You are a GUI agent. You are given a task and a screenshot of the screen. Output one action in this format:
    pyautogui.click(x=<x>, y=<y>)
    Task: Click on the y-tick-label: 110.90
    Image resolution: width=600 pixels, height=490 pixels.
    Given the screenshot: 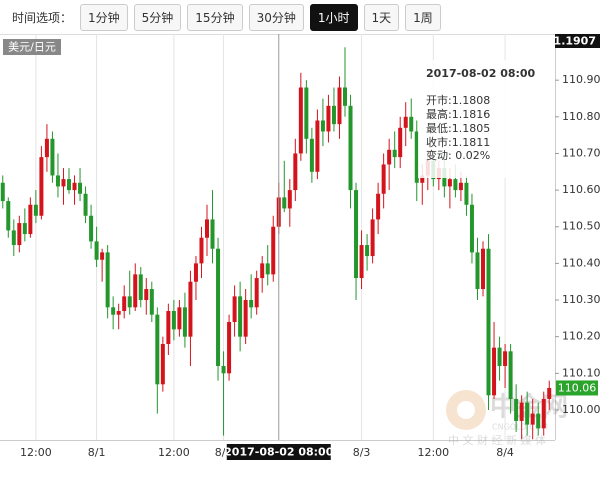 What is the action you would take?
    pyautogui.click(x=581, y=79)
    